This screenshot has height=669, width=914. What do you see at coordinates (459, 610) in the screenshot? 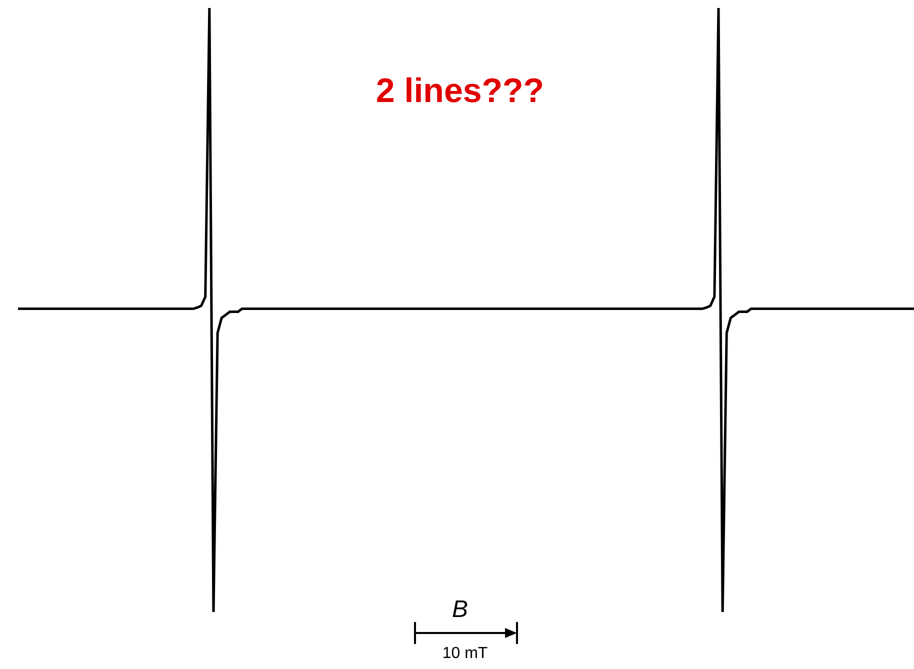
I see `x-axis-title: B` at bounding box center [459, 610].